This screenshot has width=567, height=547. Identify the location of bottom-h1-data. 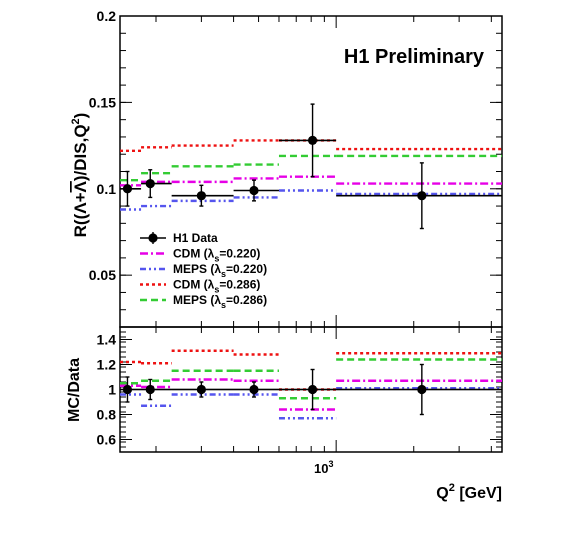
(311, 389).